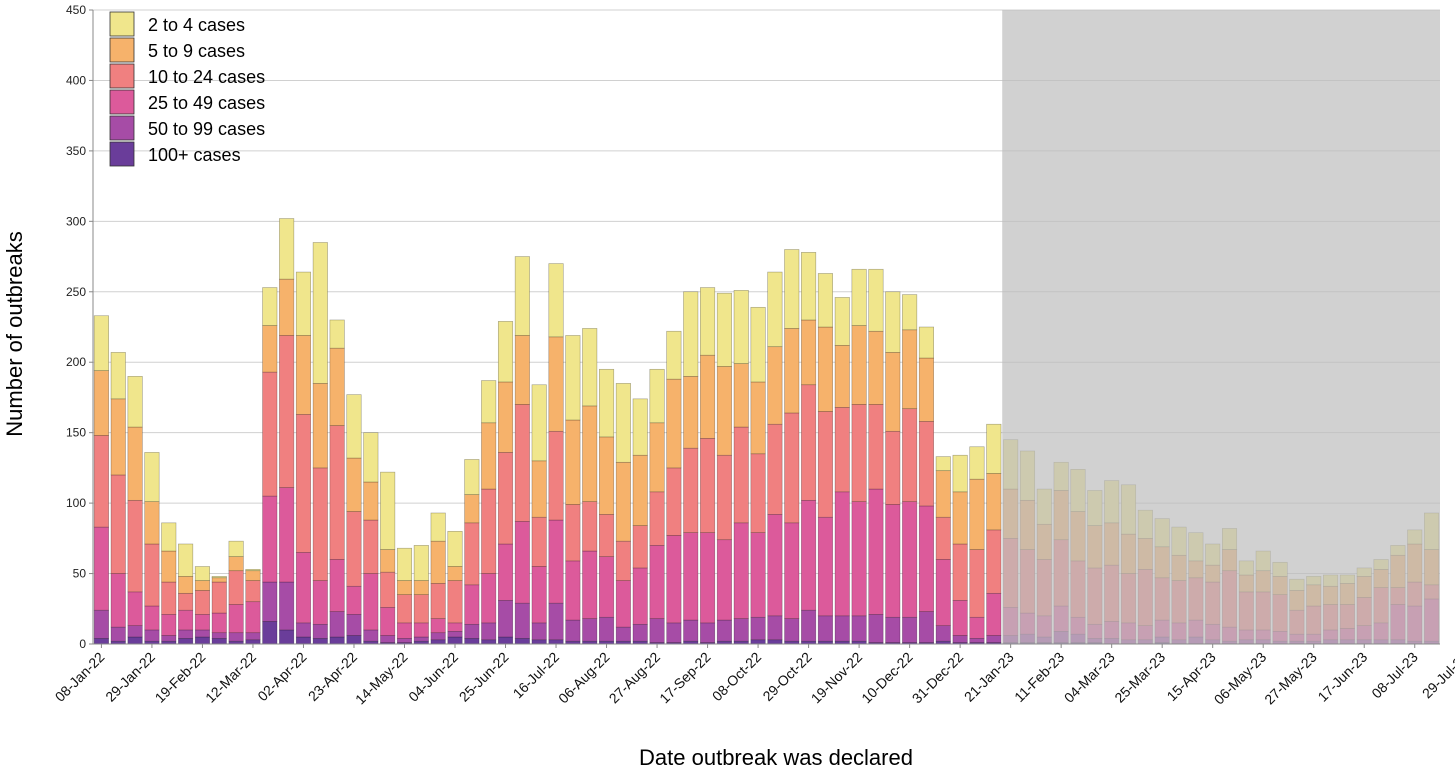 This screenshot has height=780, width=1455. Describe the element at coordinates (736, 676) in the screenshot. I see `x-tick-label: 08-Oct-22` at that location.